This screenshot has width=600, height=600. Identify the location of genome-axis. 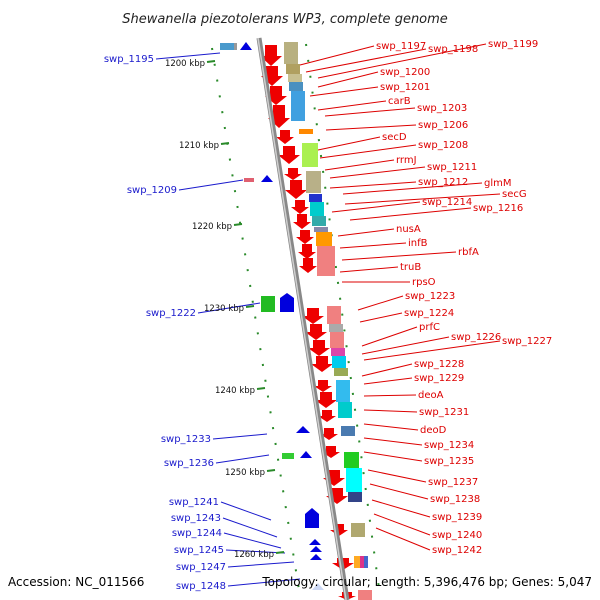
(303, 318).